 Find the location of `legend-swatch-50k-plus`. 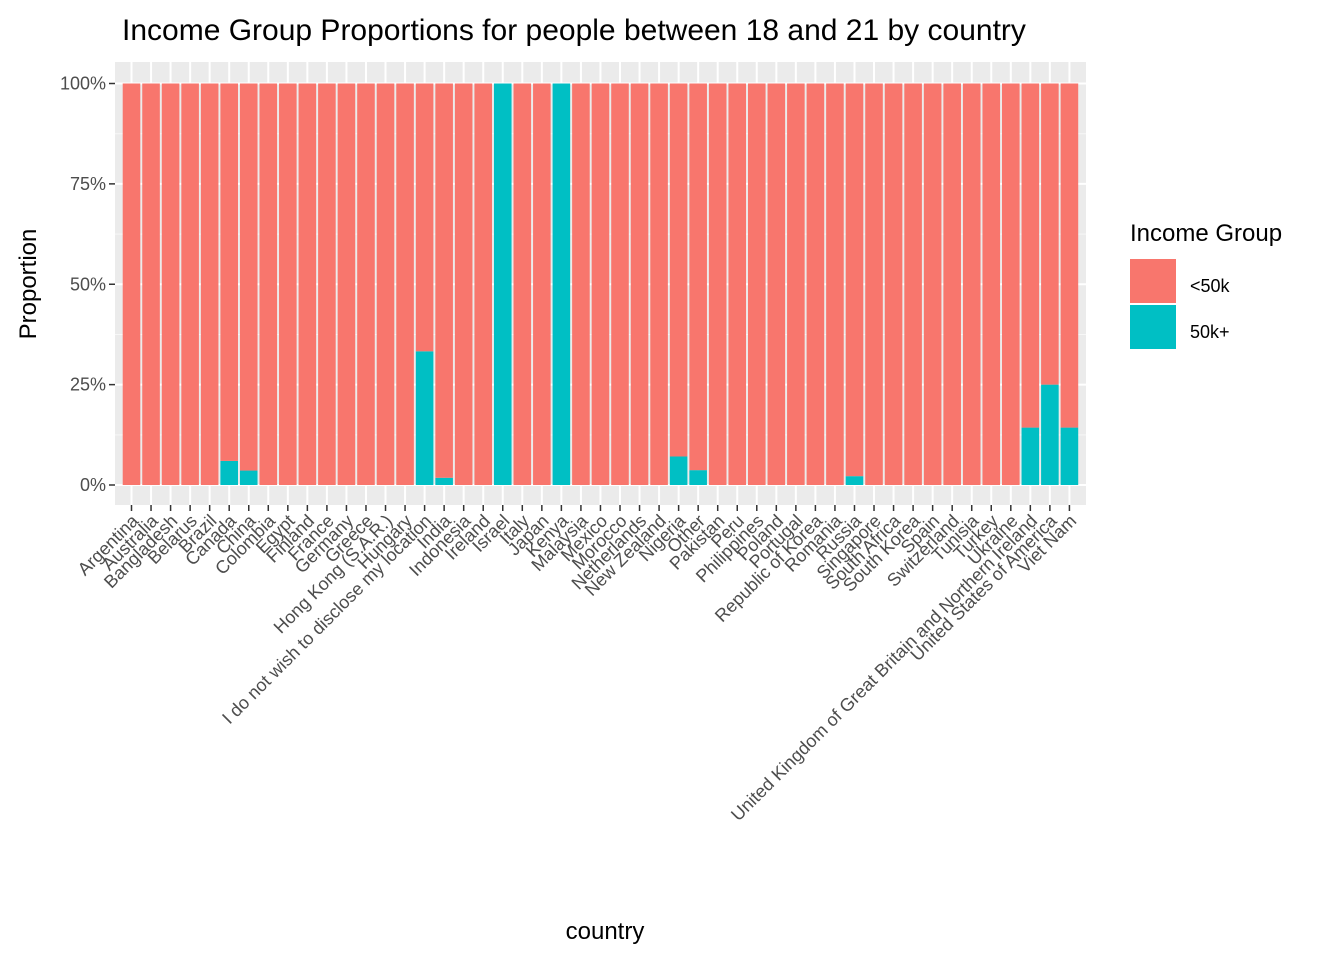

legend-swatch-50k-plus is located at coordinates (1153, 327).